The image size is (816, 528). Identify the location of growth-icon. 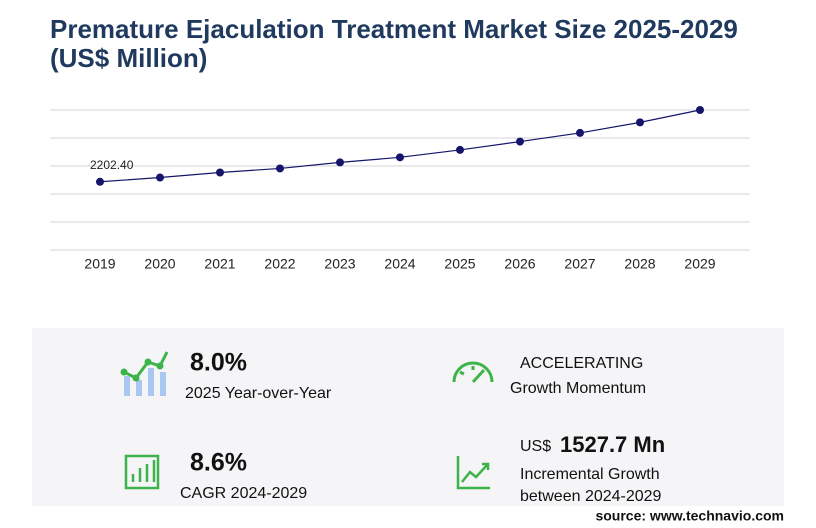
(473, 473).